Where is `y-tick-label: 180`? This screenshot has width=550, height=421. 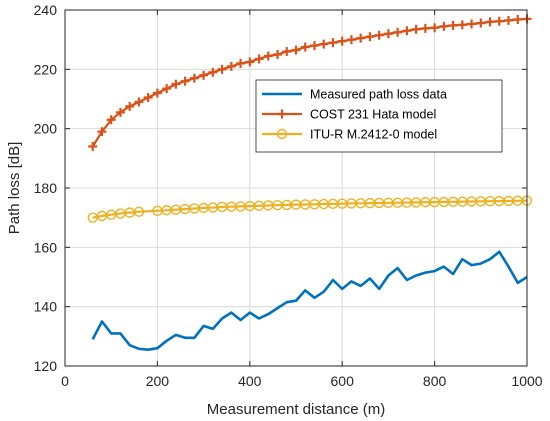 y-tick-label: 180 is located at coordinates (46, 188).